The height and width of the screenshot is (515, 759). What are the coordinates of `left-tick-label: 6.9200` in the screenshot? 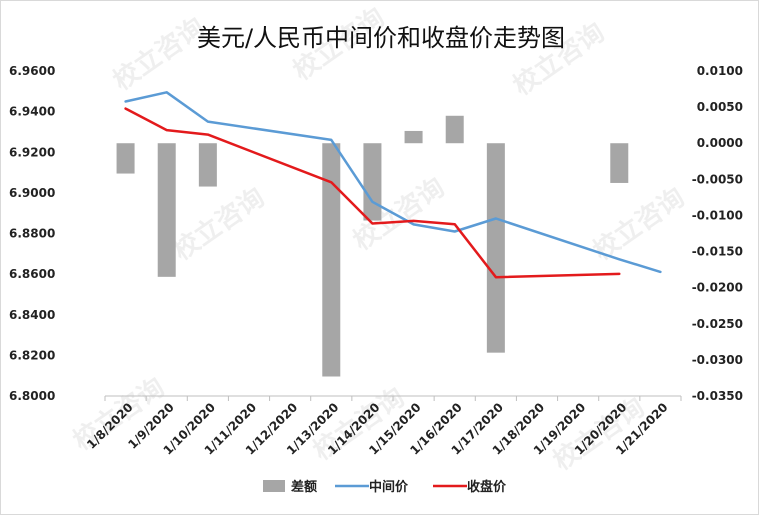 It's located at (32, 152).